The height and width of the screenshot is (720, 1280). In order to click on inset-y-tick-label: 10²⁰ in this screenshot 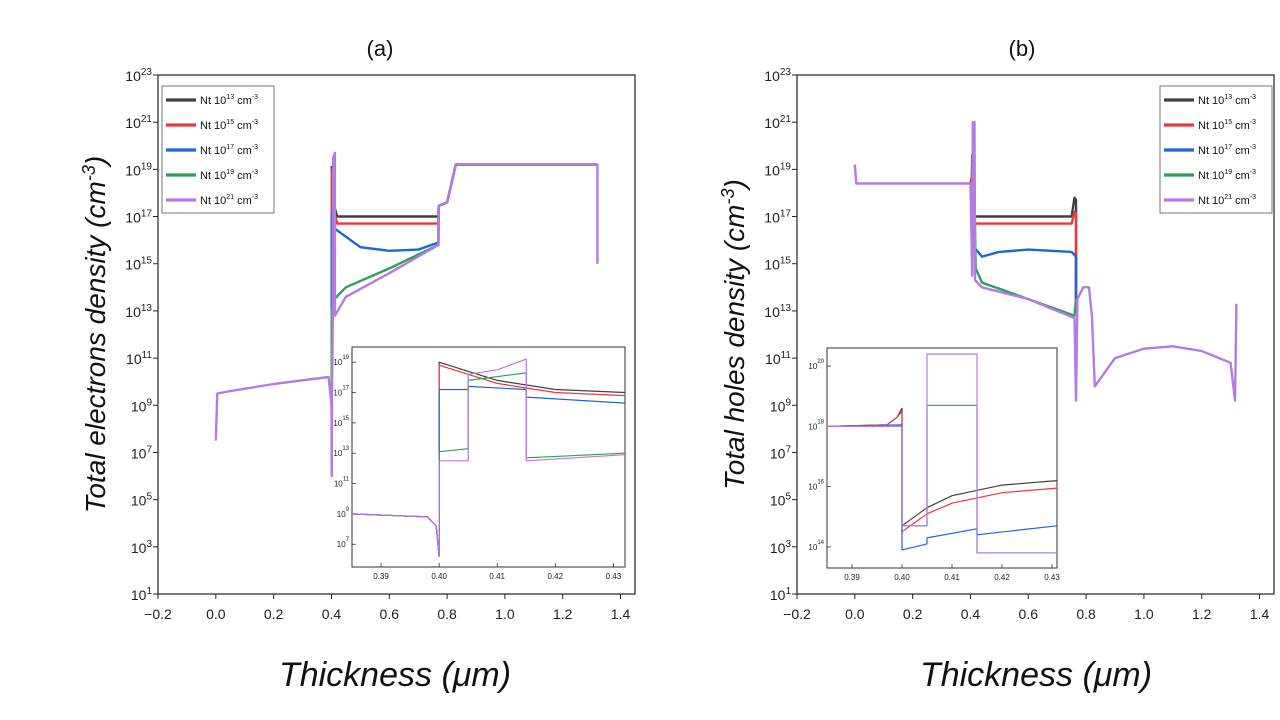, I will do `click(816, 365)`.